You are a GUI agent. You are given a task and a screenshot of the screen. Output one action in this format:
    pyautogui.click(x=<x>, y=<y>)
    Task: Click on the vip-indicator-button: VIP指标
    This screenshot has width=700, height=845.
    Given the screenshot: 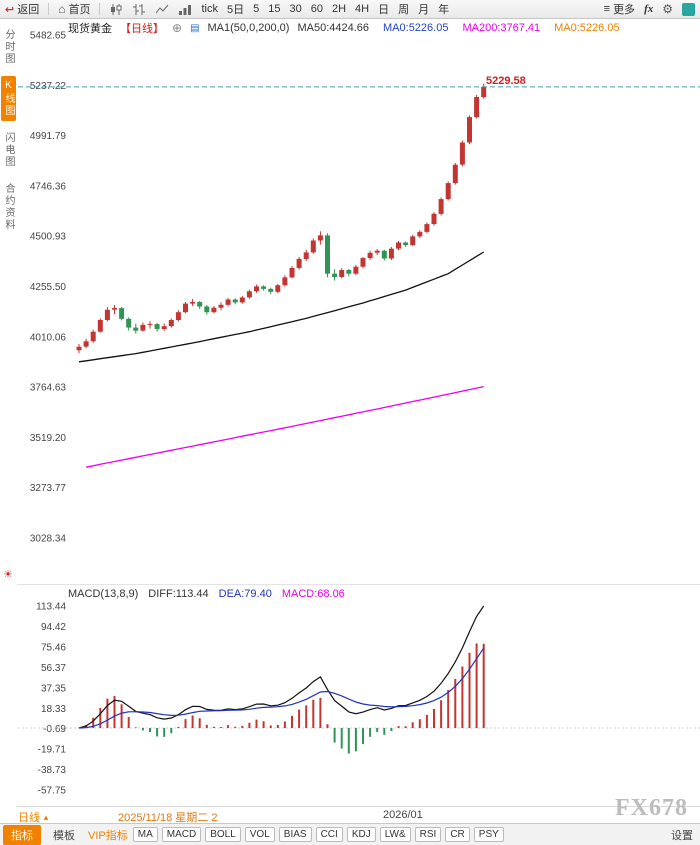 What is the action you would take?
    pyautogui.click(x=108, y=835)
    